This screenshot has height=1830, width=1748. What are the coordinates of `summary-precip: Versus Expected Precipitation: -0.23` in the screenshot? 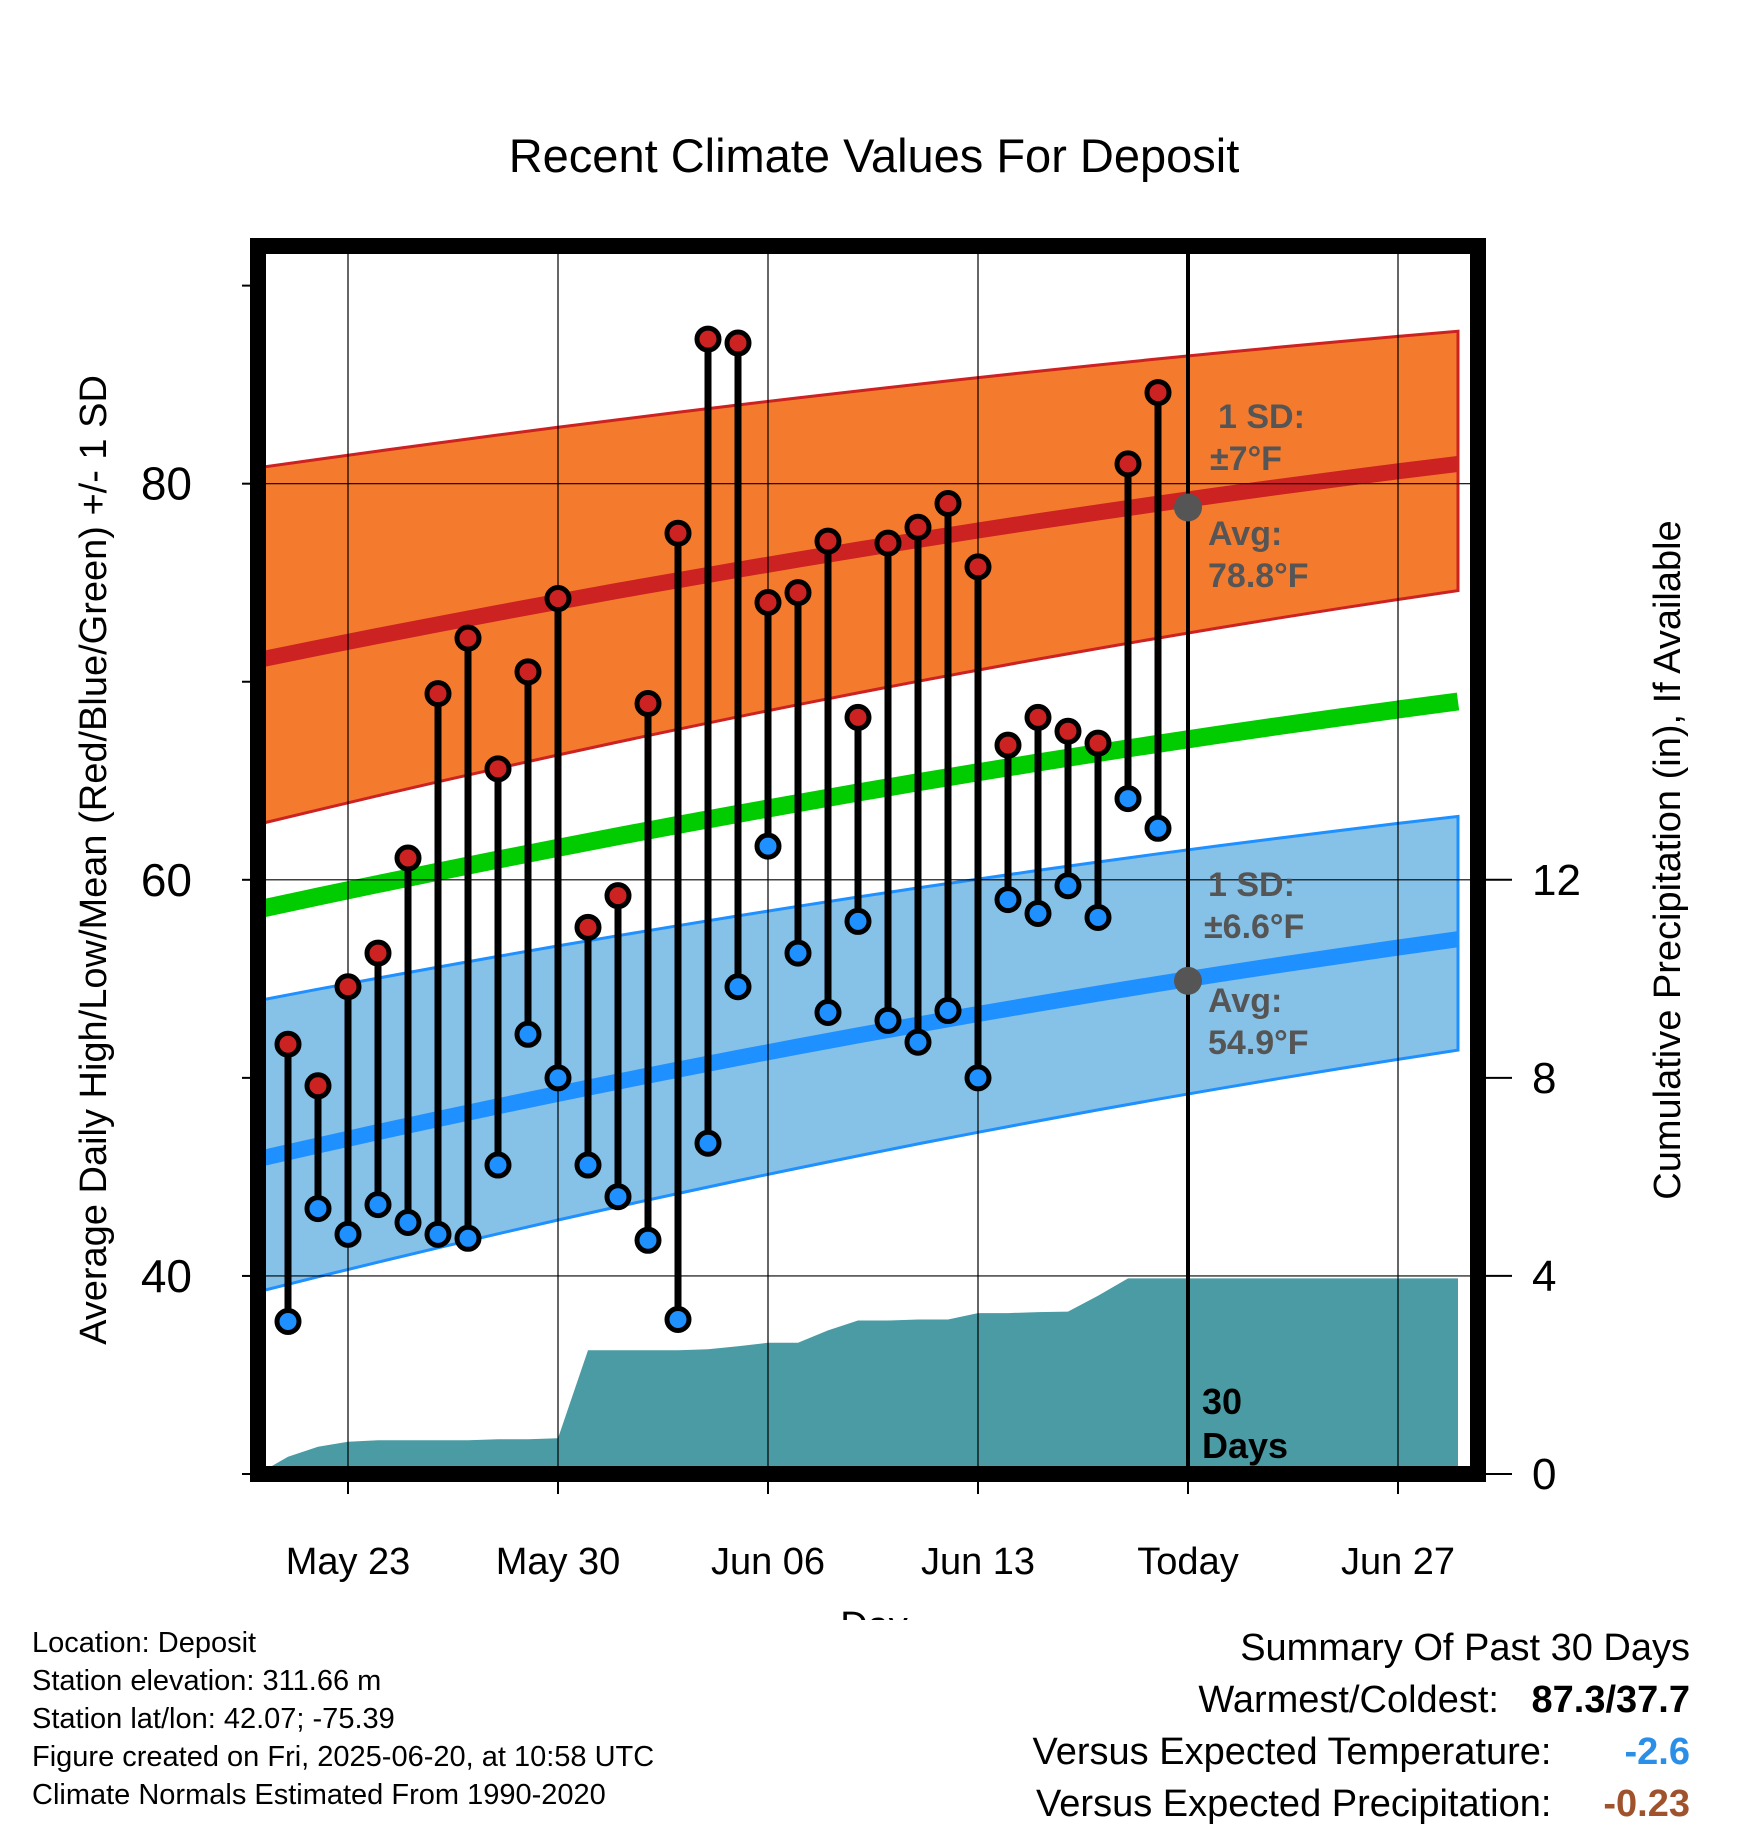 It's located at (1361, 1804).